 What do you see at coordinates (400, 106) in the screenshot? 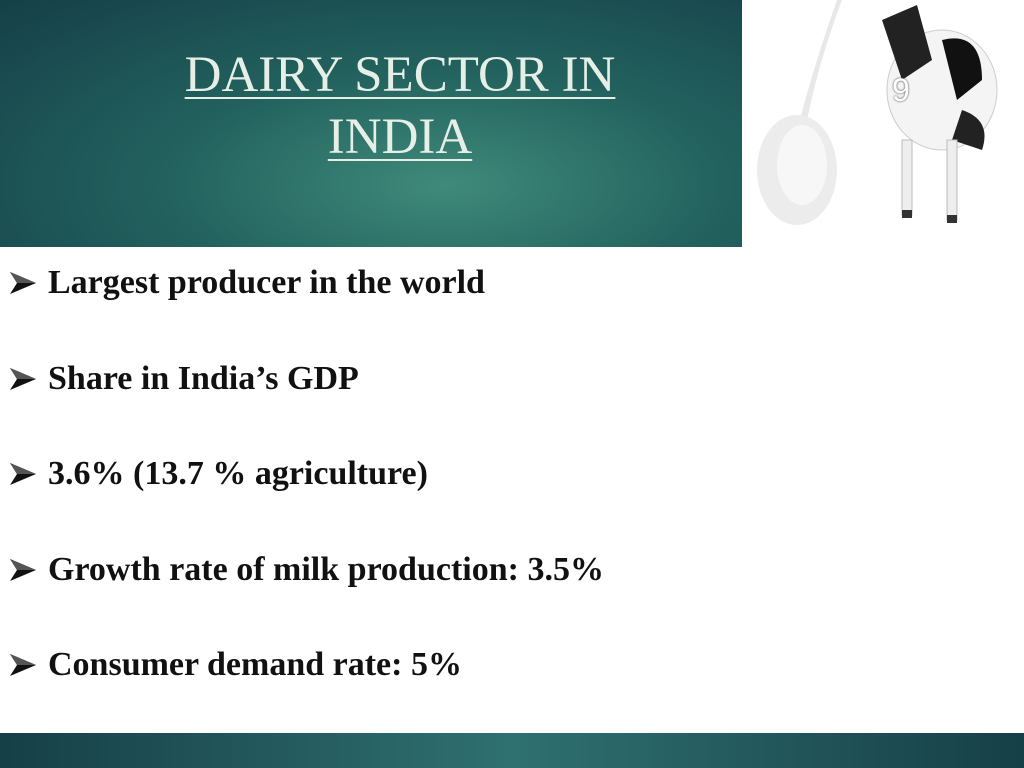
I see `slide-title: DAIRY SECTOR IN INDIA` at bounding box center [400, 106].